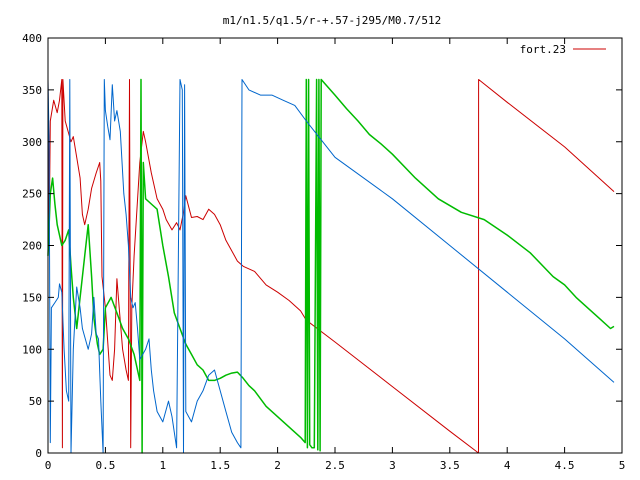 The width and height of the screenshot is (640, 480). I want to click on y-tick-label: 200, so click(32, 246).